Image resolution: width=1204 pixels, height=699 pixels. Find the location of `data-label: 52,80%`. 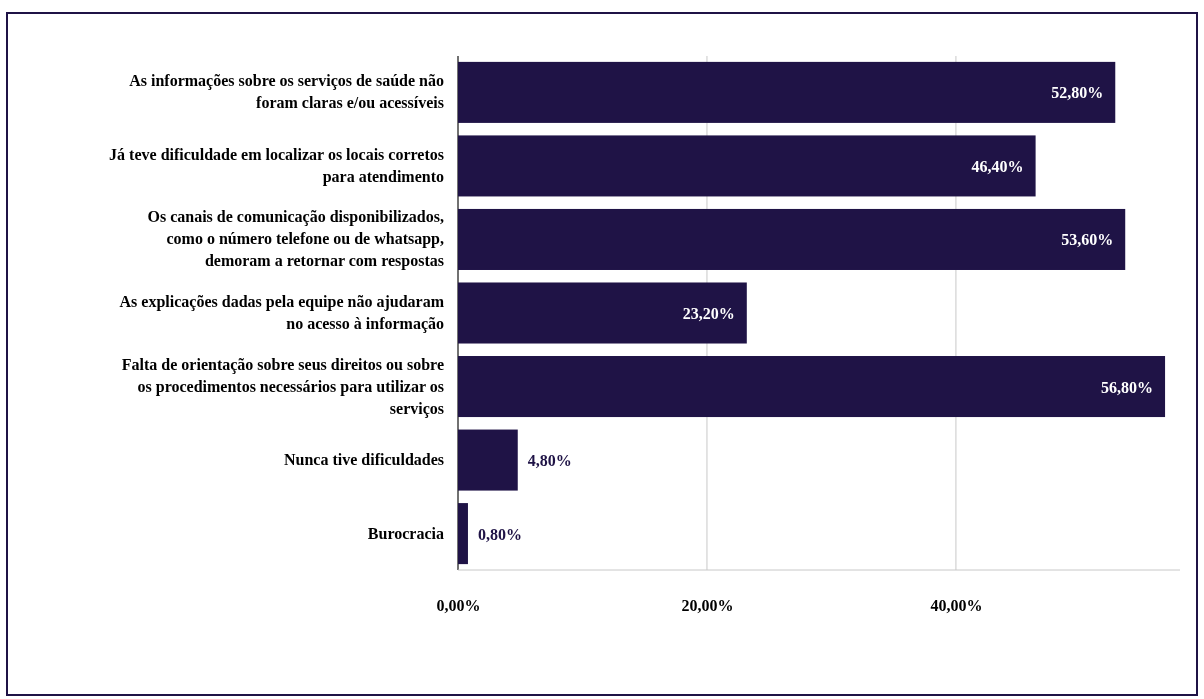

data-label: 52,80% is located at coordinates (1077, 93).